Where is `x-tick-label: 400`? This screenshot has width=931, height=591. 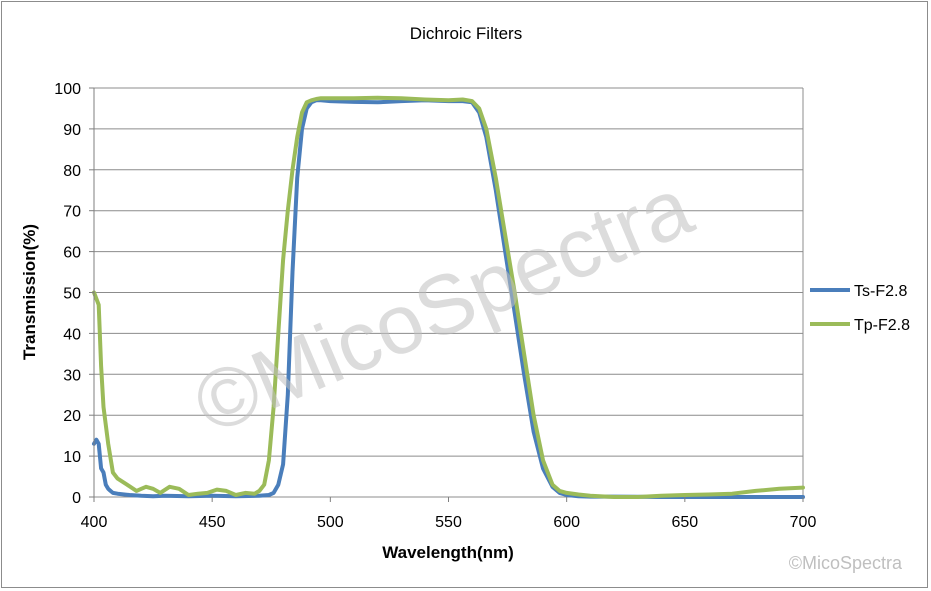 x-tick-label: 400 is located at coordinates (94, 522).